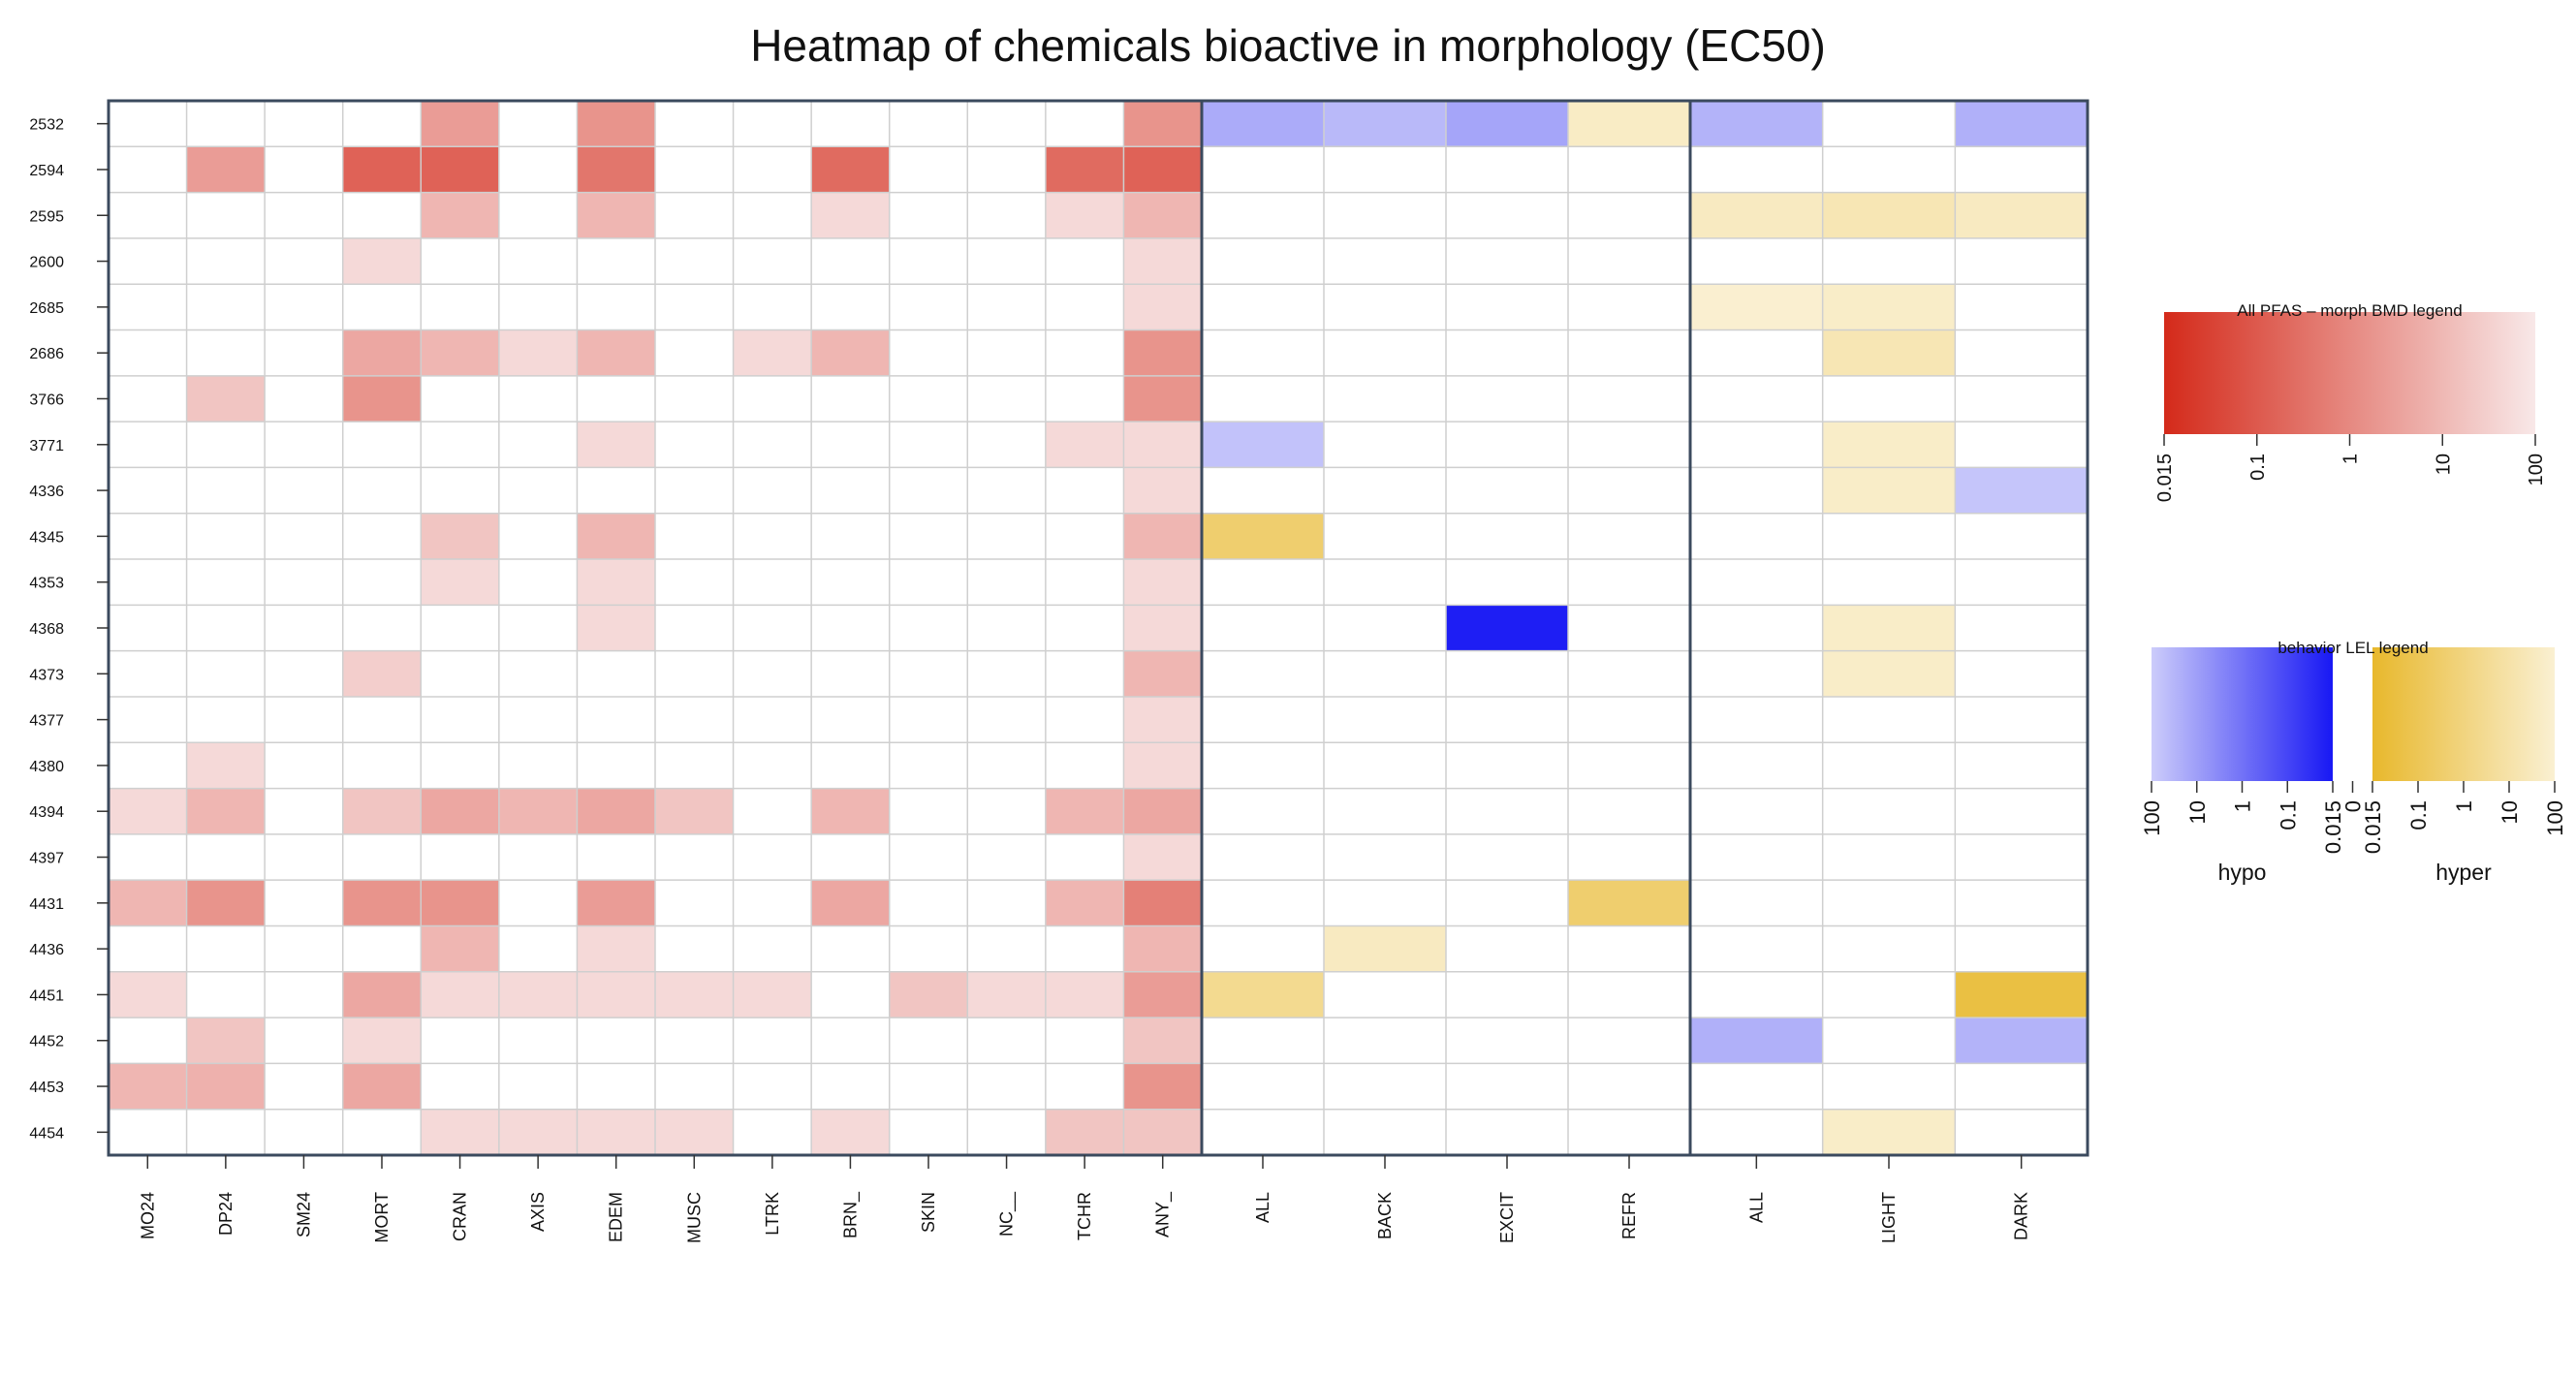 This screenshot has height=1378, width=2576. What do you see at coordinates (2353, 806) in the screenshot?
I see `legend-tick-label: 0` at bounding box center [2353, 806].